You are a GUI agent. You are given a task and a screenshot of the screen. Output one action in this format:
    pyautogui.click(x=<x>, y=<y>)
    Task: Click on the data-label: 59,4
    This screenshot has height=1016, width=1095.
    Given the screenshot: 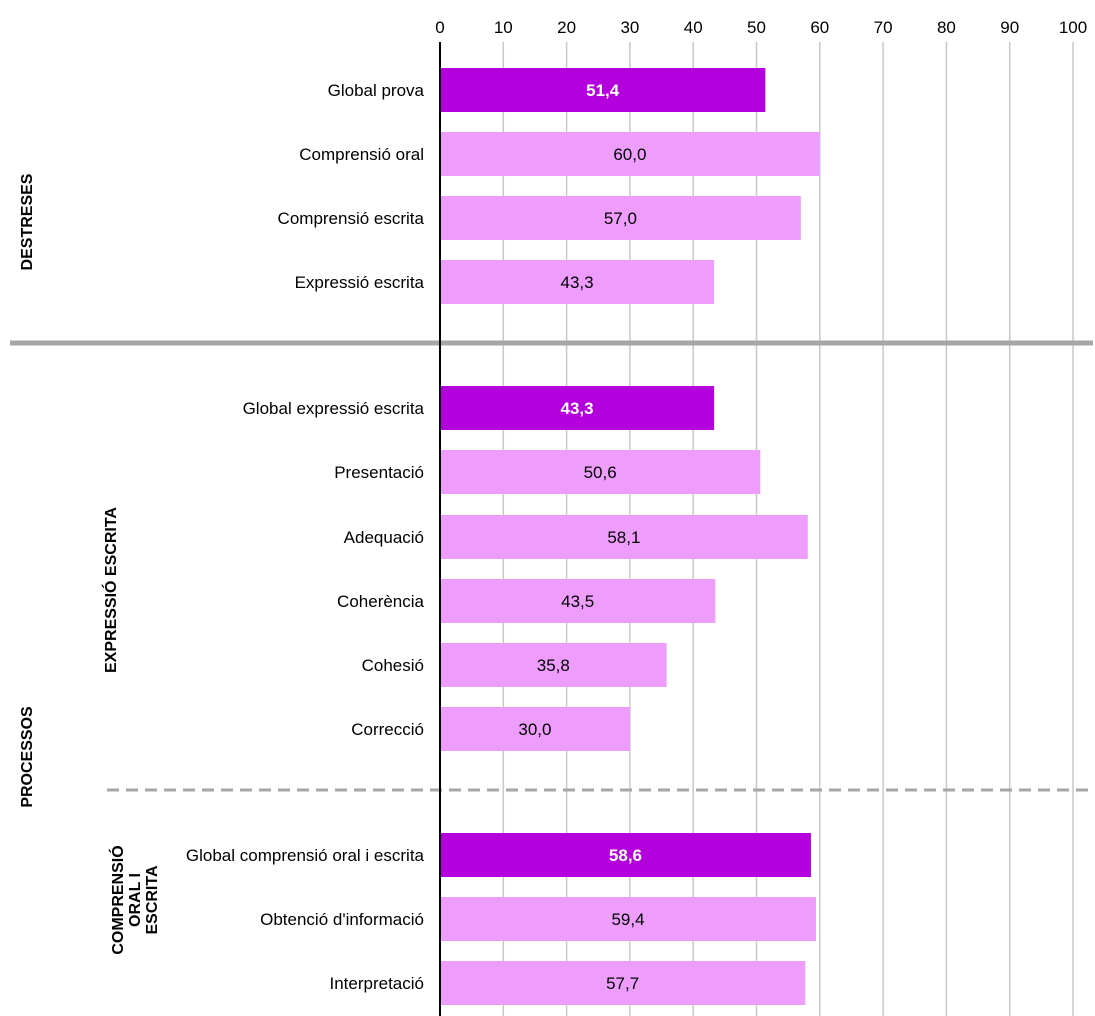 What is the action you would take?
    pyautogui.click(x=627, y=919)
    